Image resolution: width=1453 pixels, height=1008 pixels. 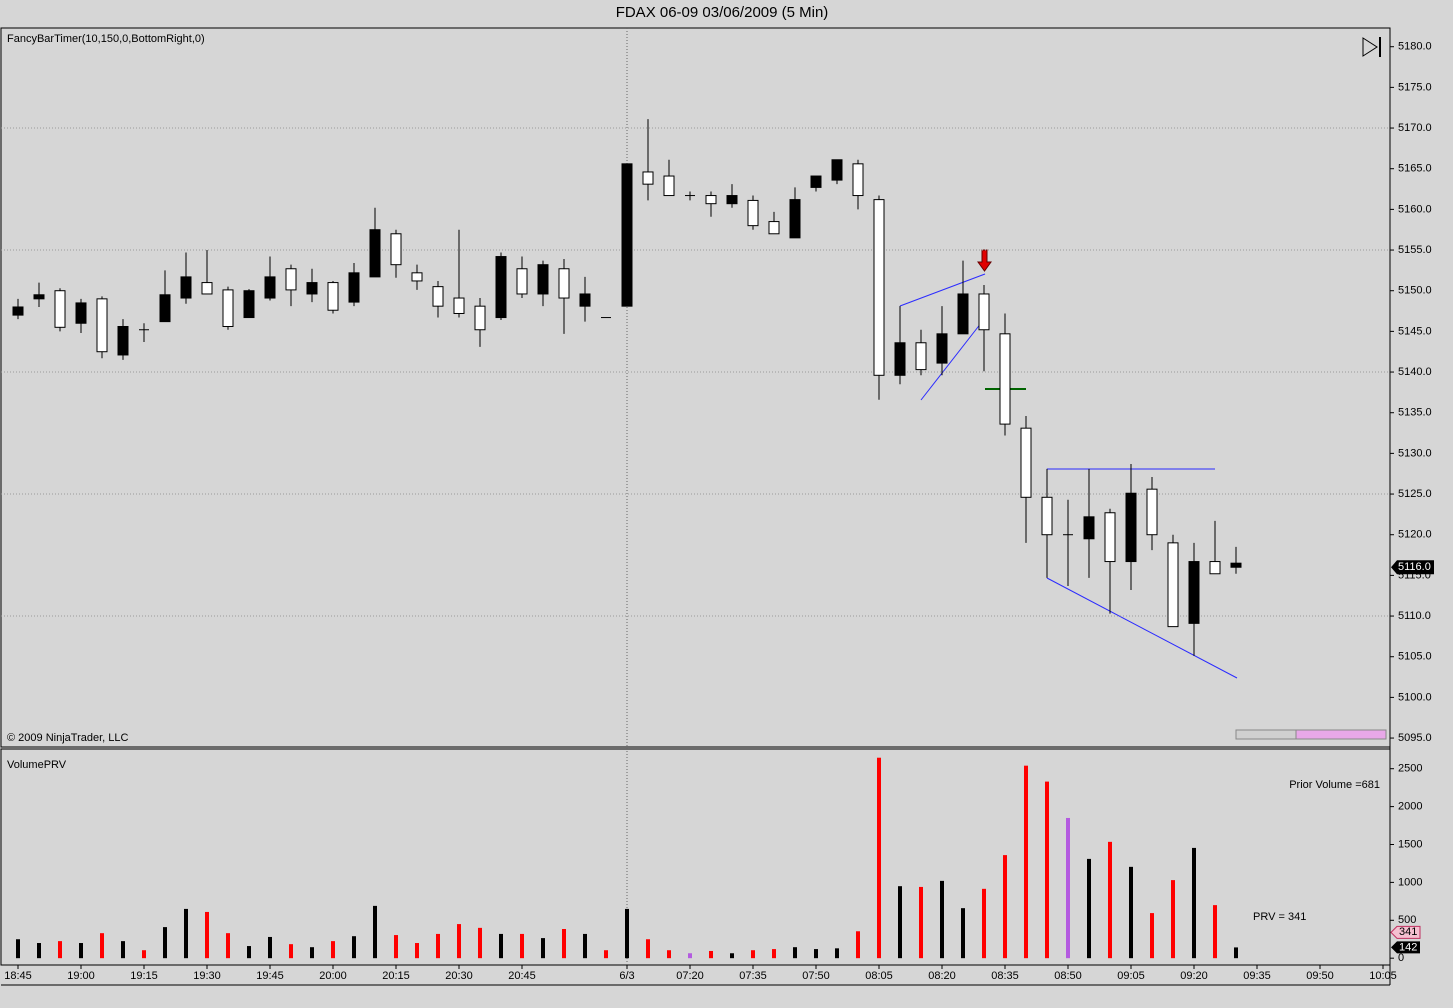 I want to click on x-tick-label: 07:20, so click(x=690, y=976).